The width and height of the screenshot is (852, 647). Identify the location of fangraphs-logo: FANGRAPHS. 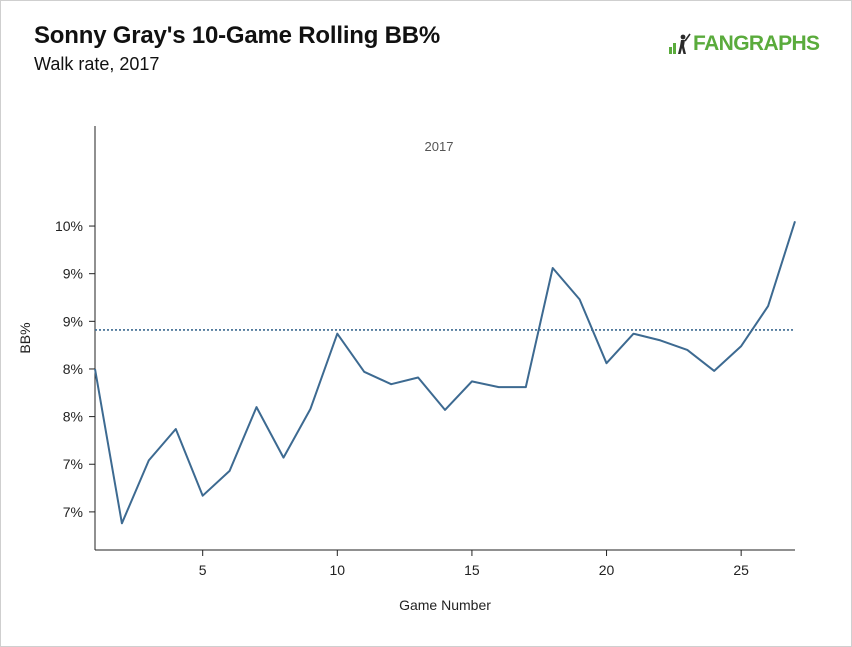
(744, 44).